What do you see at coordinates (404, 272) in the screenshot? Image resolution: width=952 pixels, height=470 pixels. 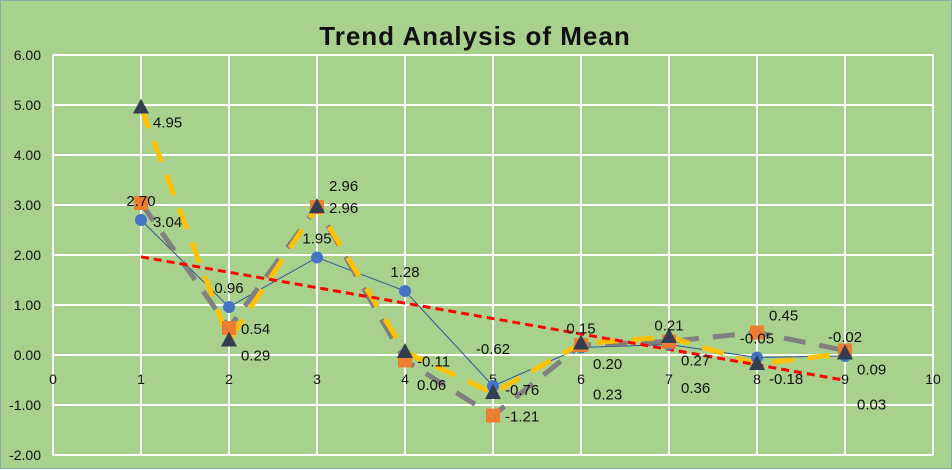 I see `data-label: 1.28` at bounding box center [404, 272].